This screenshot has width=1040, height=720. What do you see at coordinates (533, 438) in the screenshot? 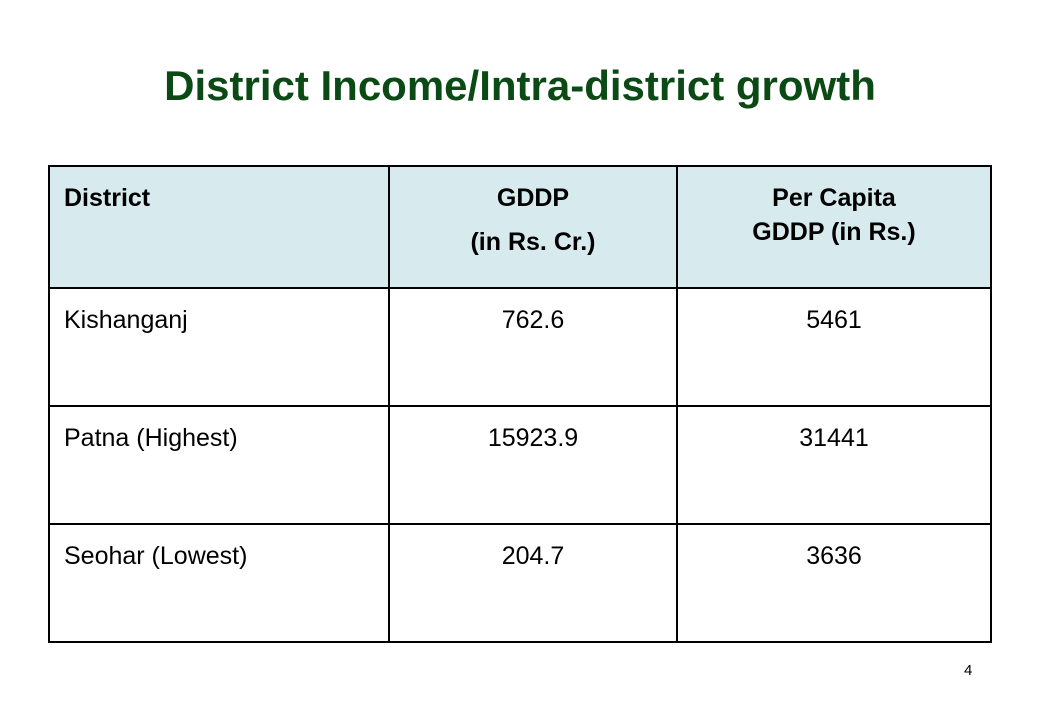
I see `gddp-value: 15923.9` at bounding box center [533, 438].